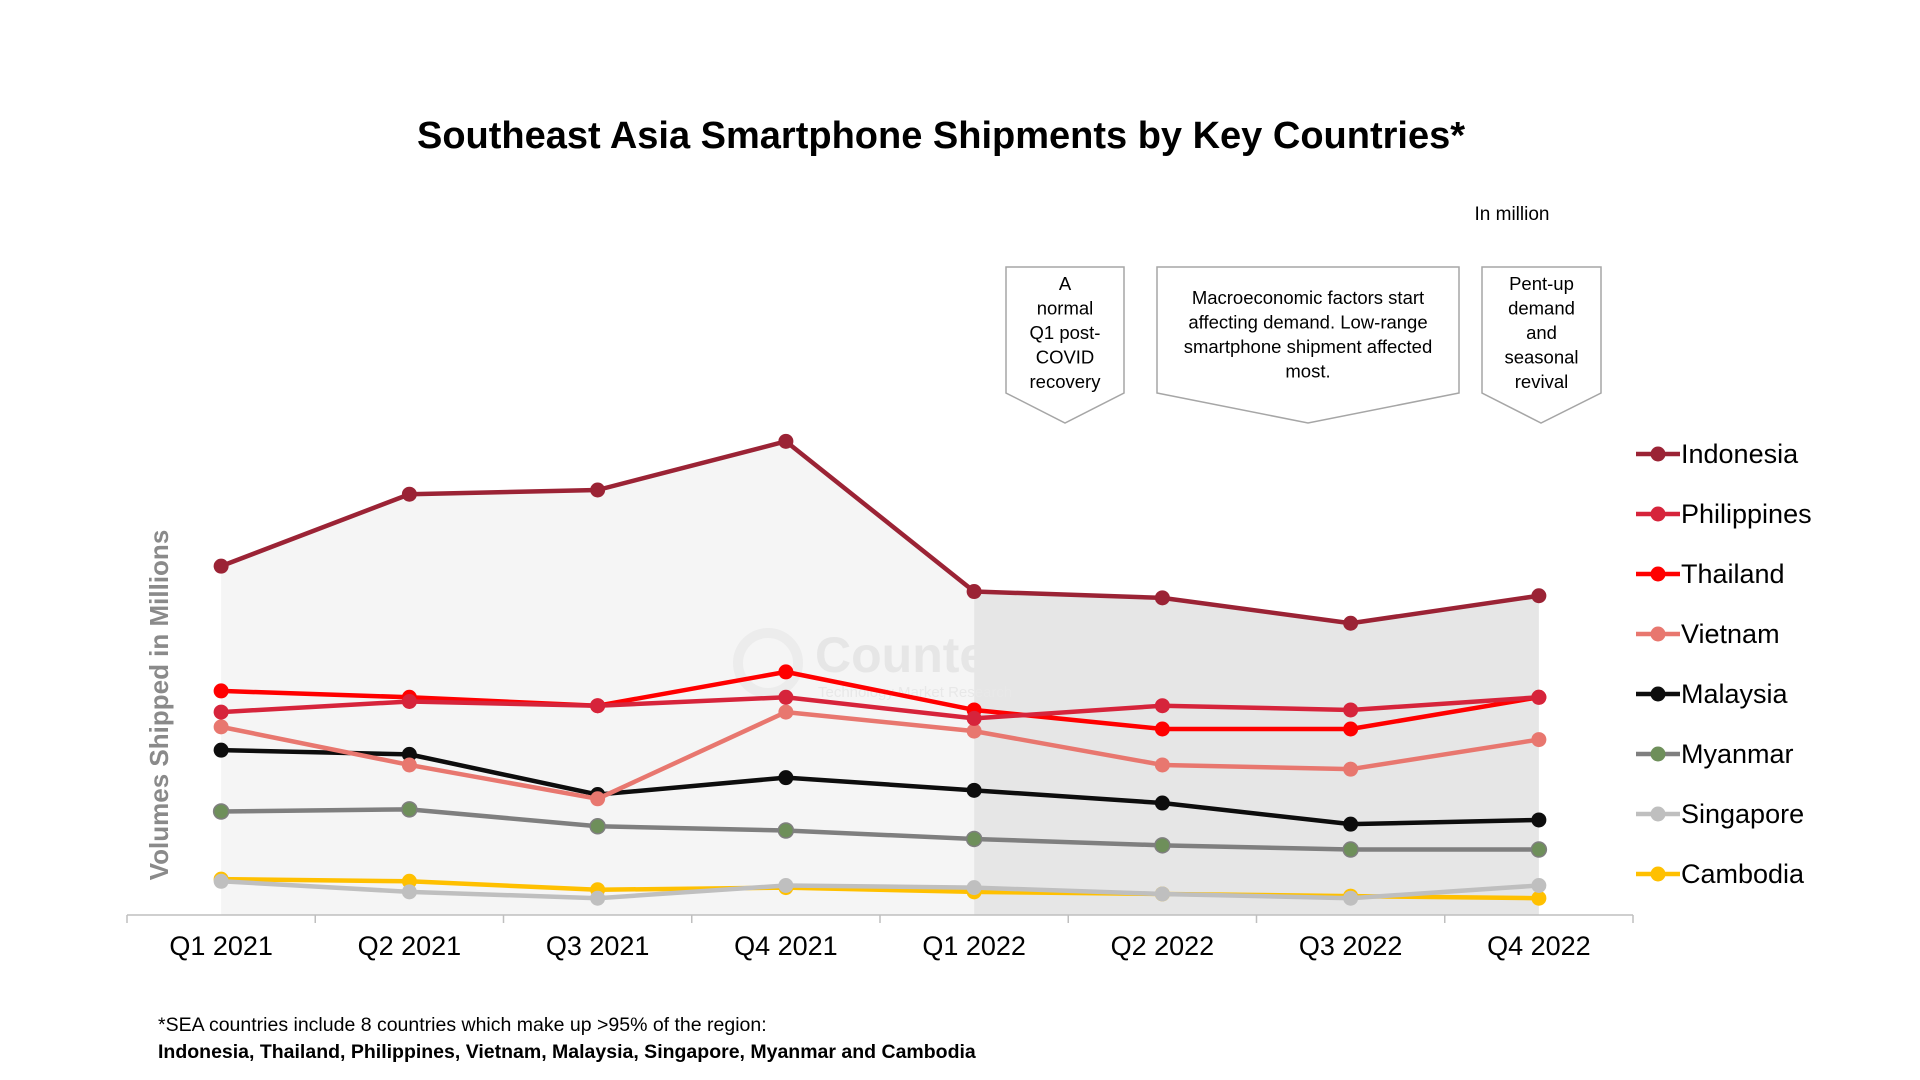 Image resolution: width=1920 pixels, height=1080 pixels. Describe the element at coordinates (410, 946) in the screenshot. I see `x-tick-label: Q2 2021` at that location.